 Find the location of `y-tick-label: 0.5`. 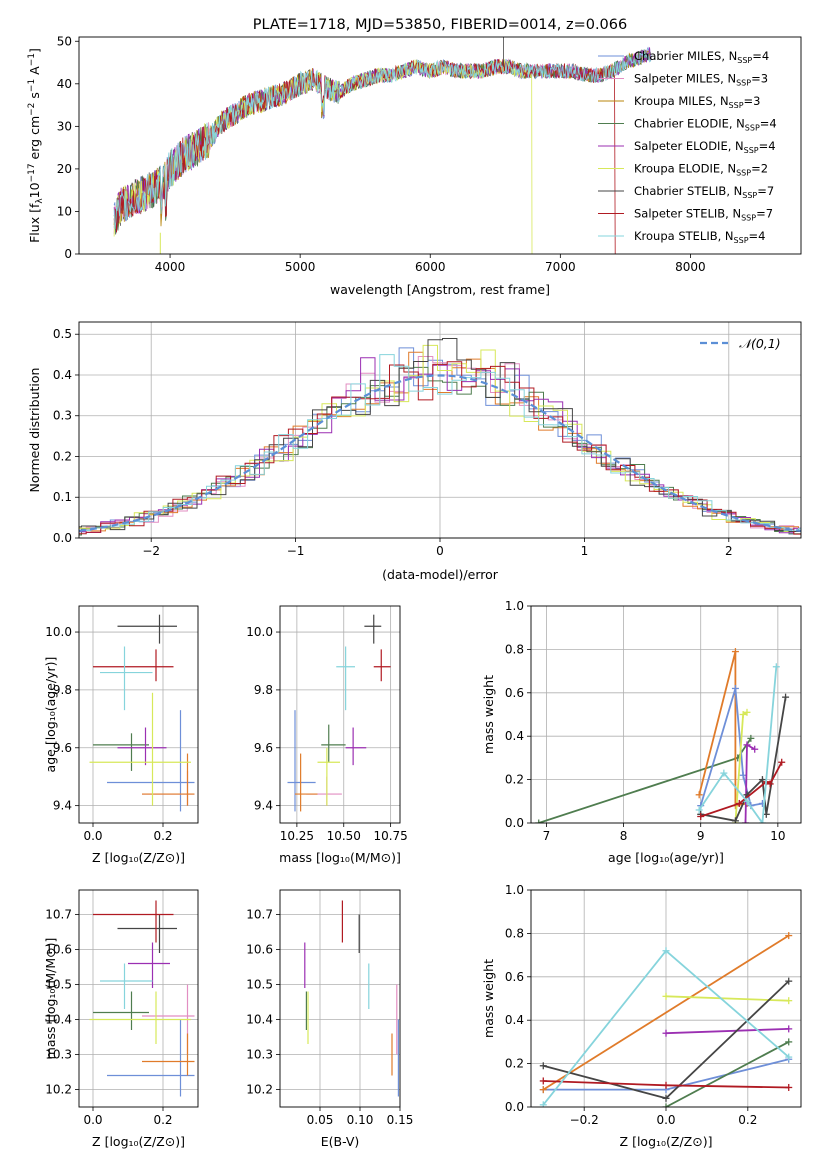

y-tick-label: 0.5 is located at coordinates (62, 334).